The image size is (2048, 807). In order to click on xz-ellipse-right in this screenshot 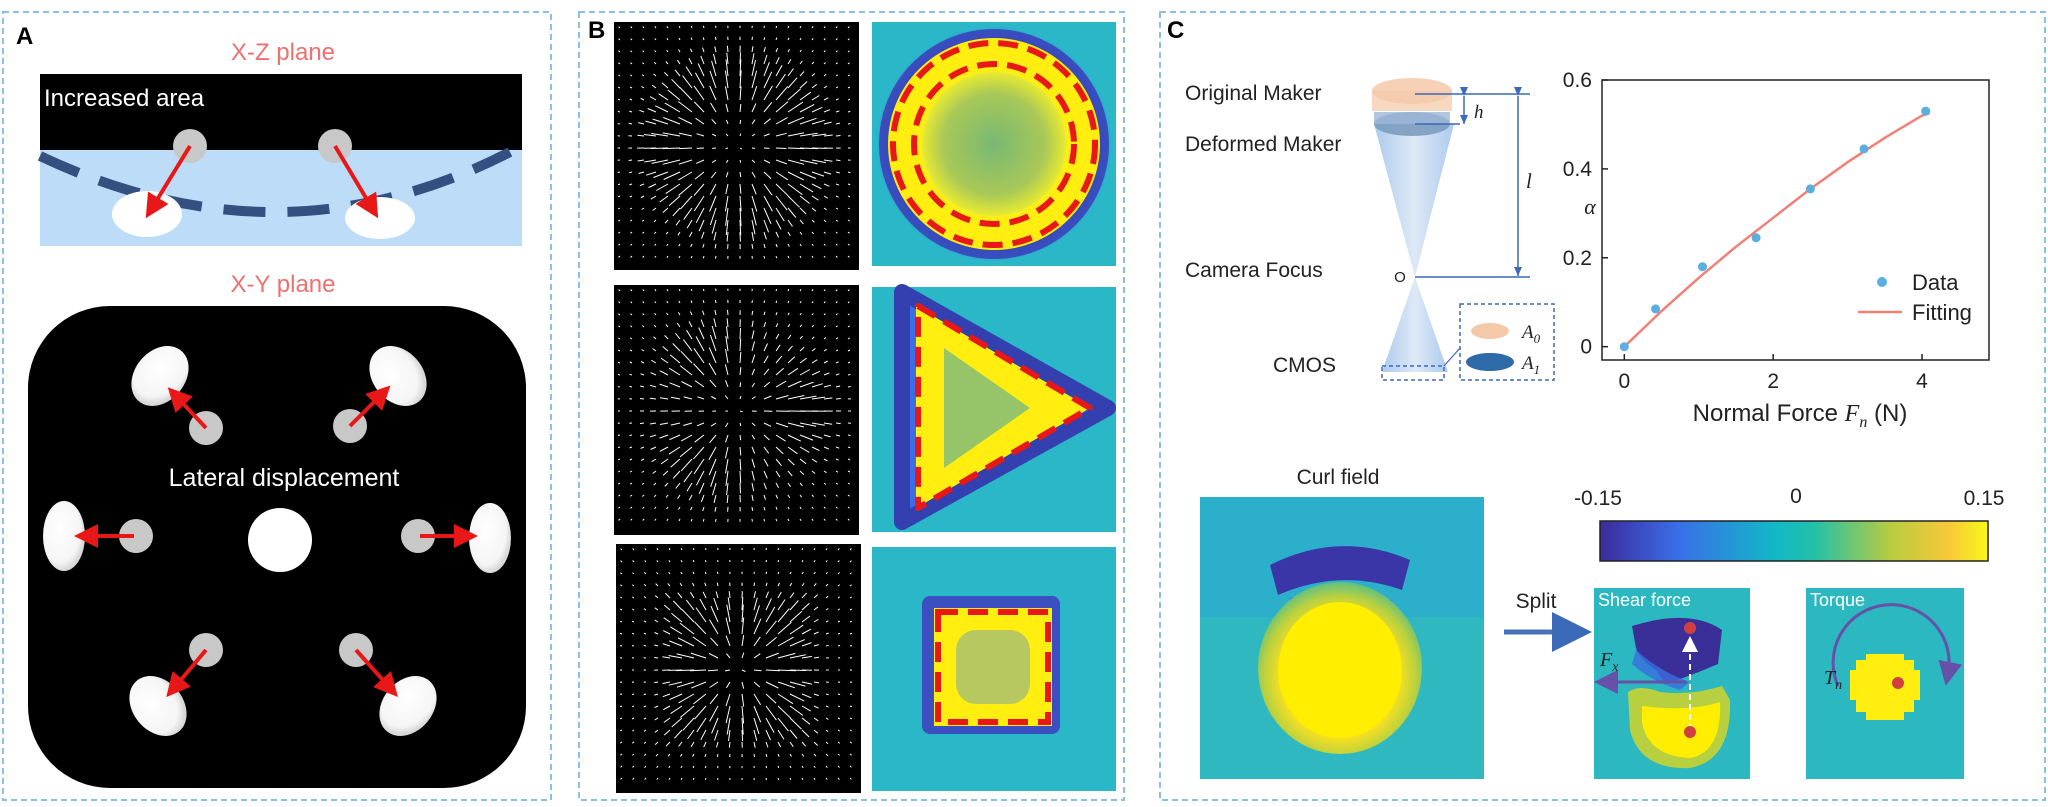, I will do `click(380, 218)`.